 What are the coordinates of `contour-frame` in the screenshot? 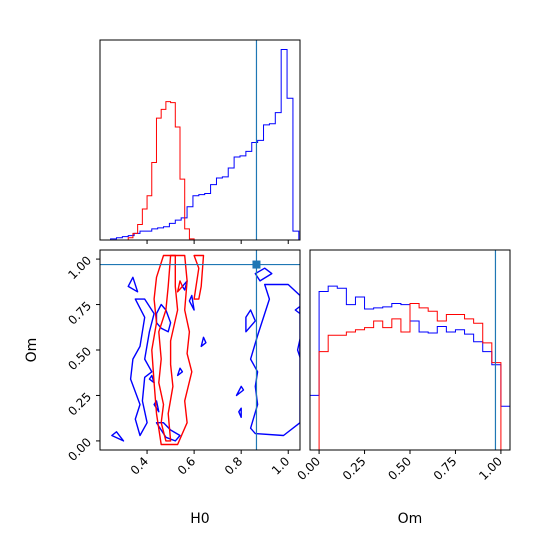 It's located at (200, 350).